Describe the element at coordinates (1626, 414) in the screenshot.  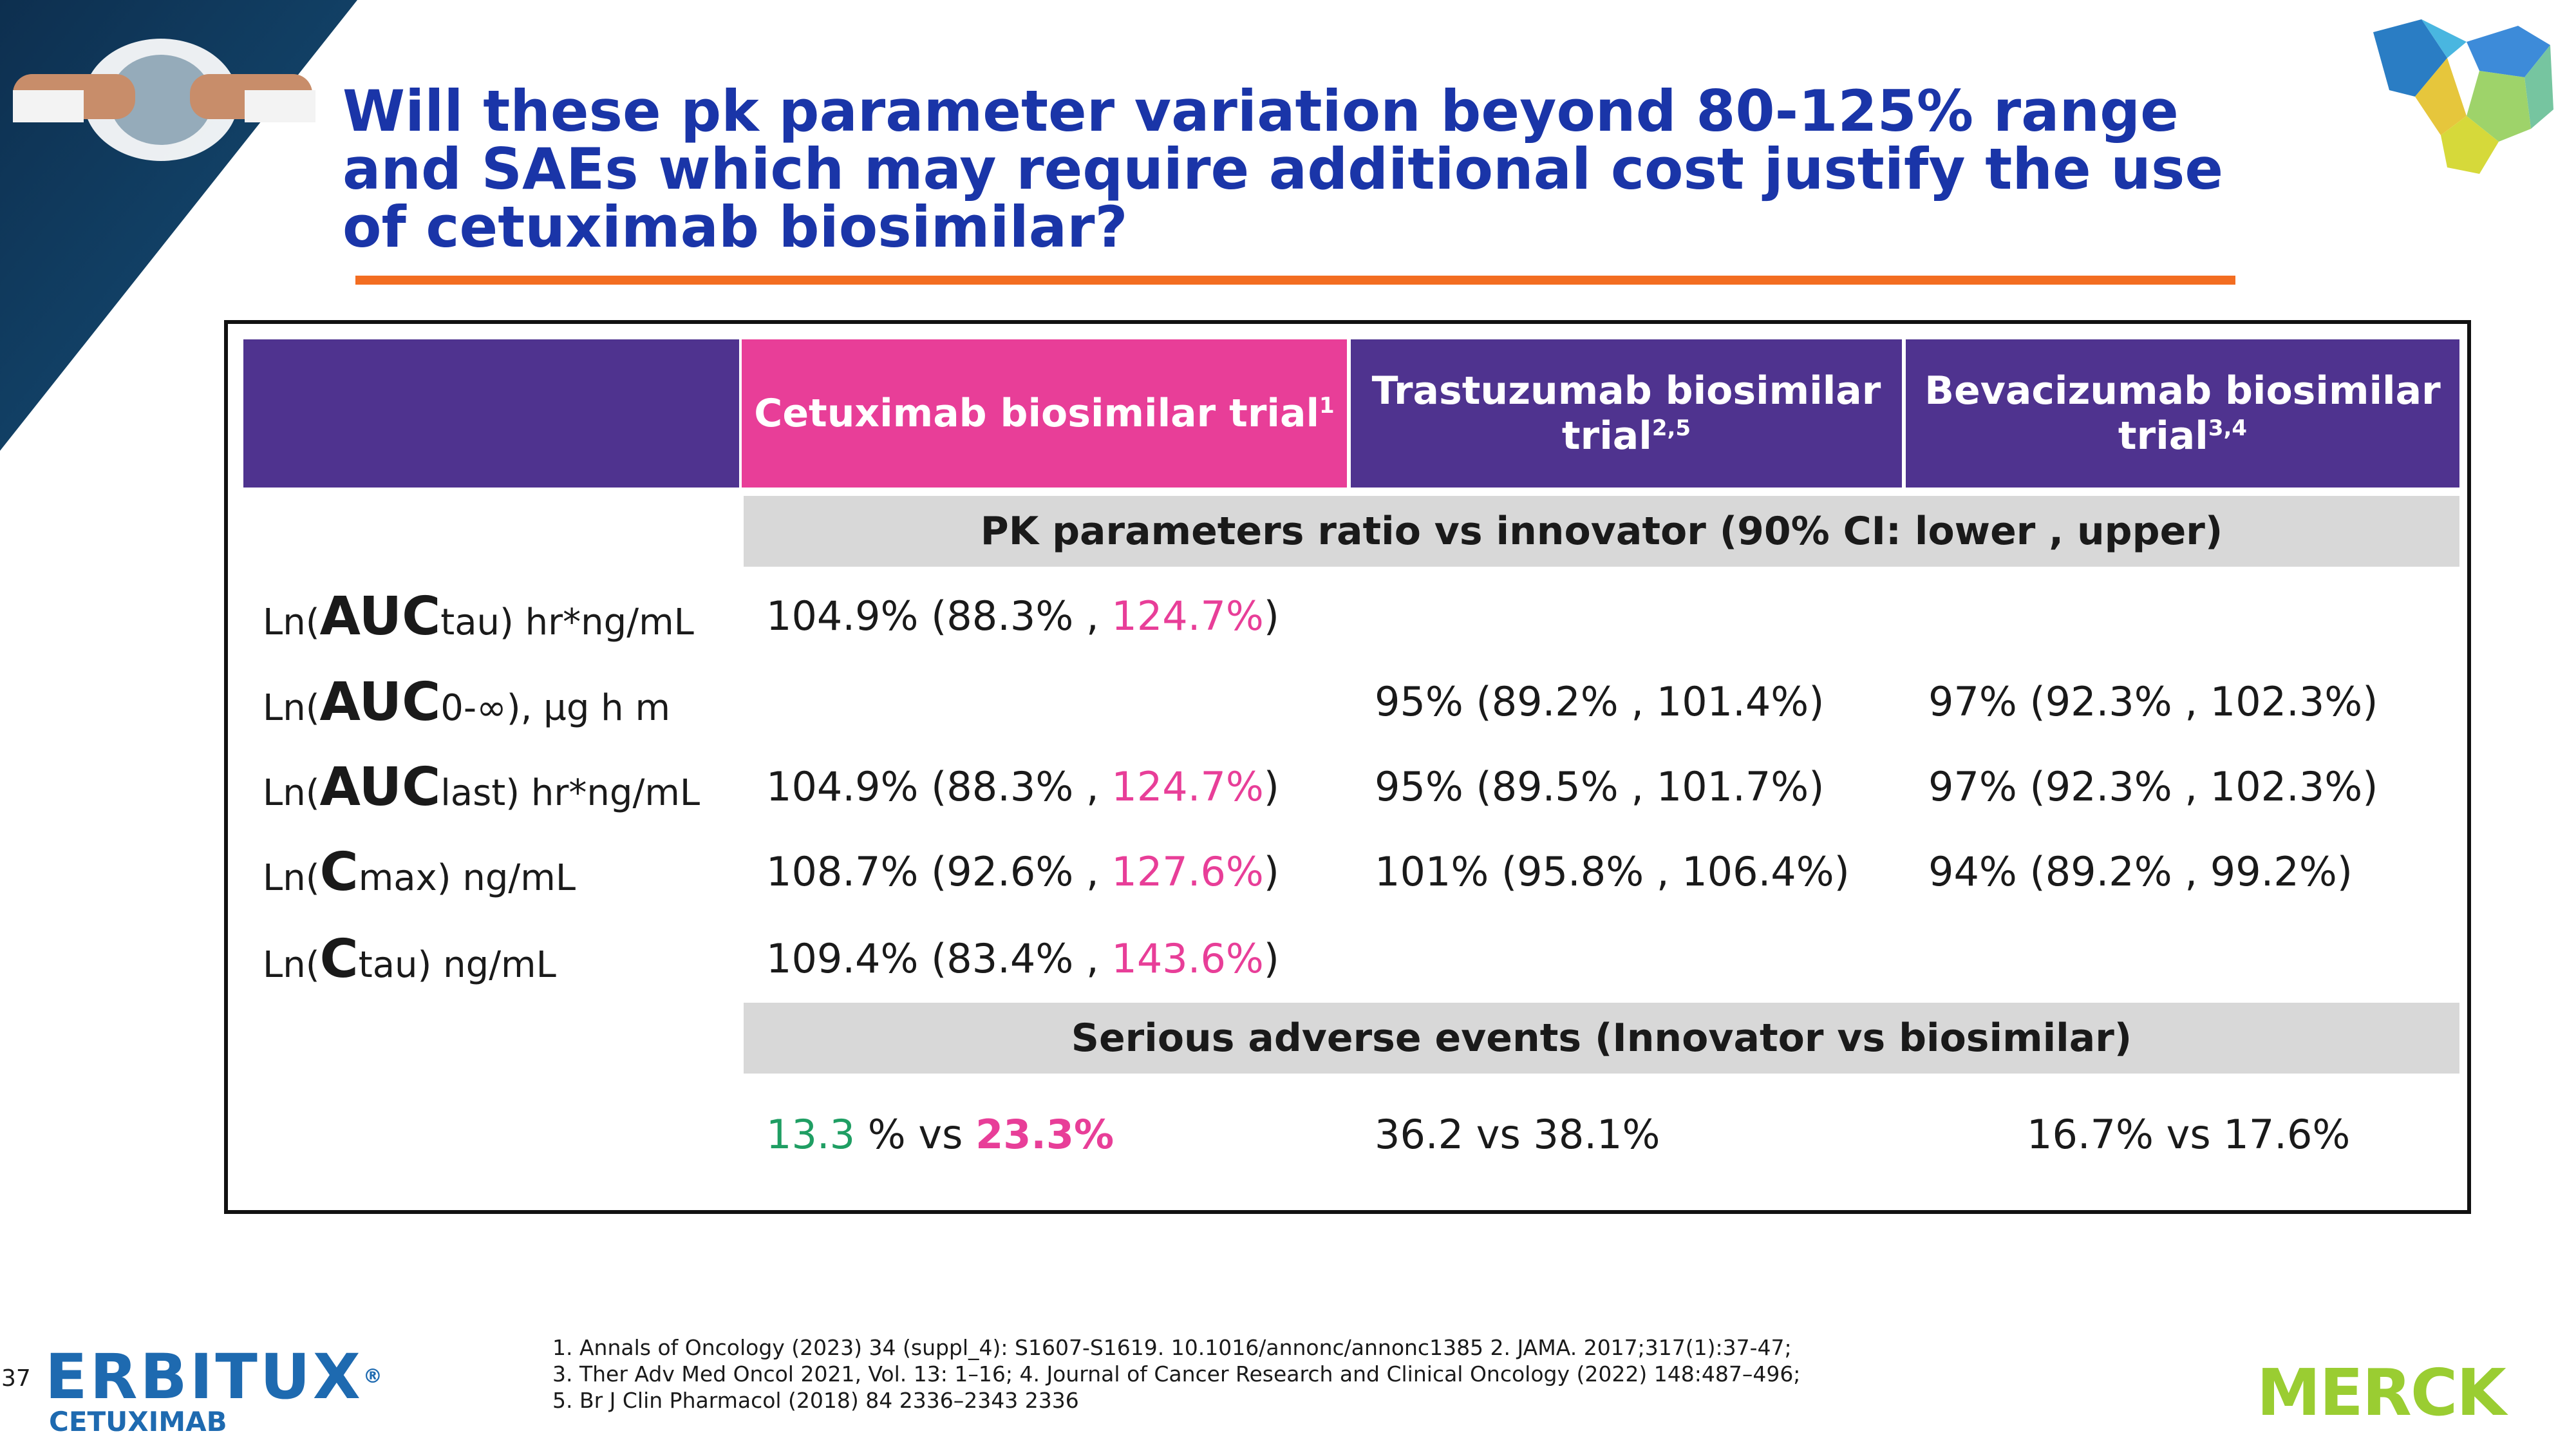
I see `header-trastuzumab: Trastuzumab biosimilar trial2,5` at that location.